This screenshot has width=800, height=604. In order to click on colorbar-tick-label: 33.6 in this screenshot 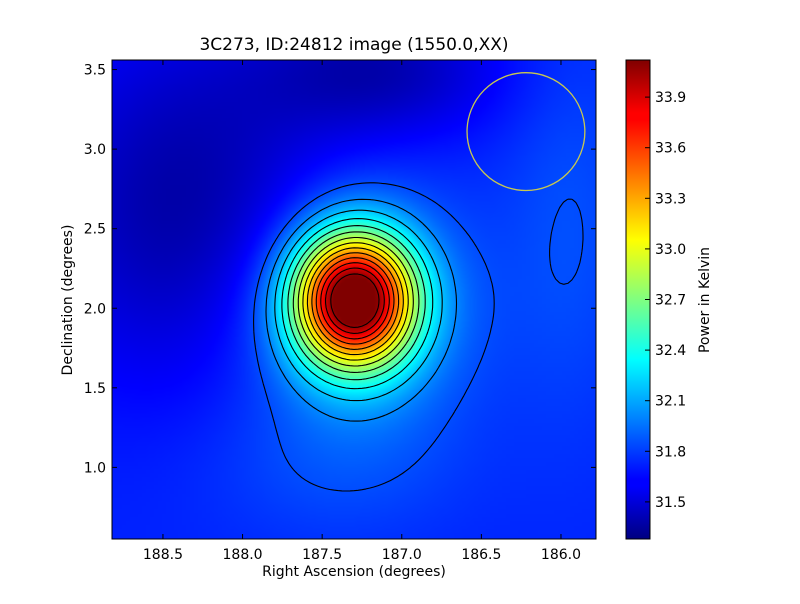, I will do `click(670, 149)`.